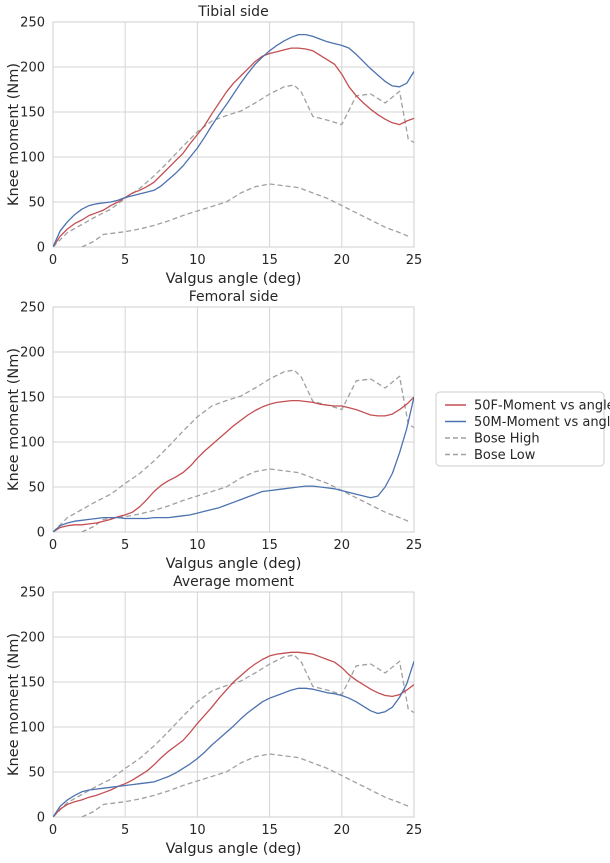 Image resolution: width=610 pixels, height=863 pixels. Describe the element at coordinates (232, 12) in the screenshot. I see `chart-title: Tibial side` at that location.